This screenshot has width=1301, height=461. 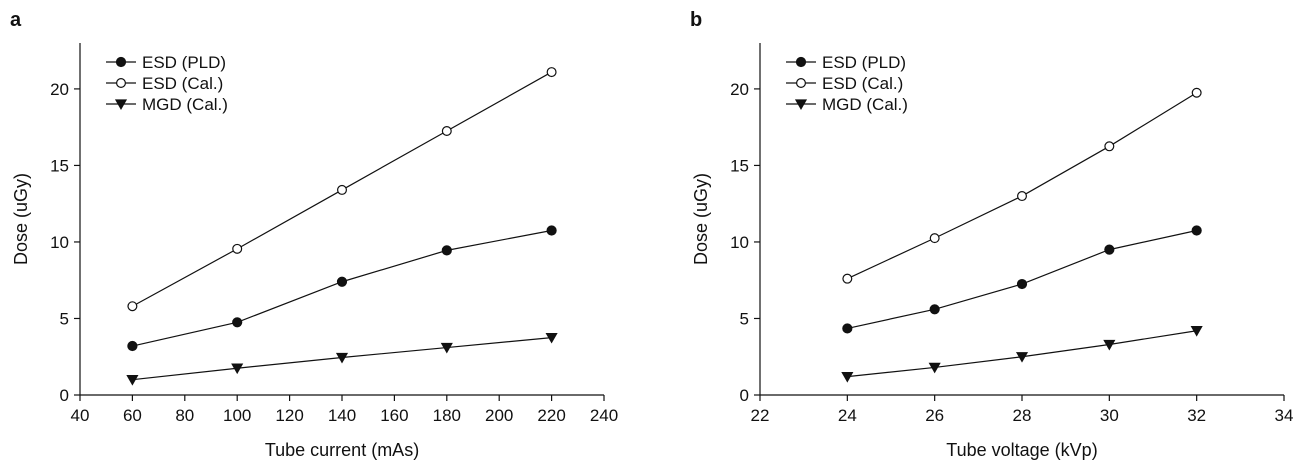 What do you see at coordinates (184, 415) in the screenshot?
I see `x-tick-label: 80` at bounding box center [184, 415].